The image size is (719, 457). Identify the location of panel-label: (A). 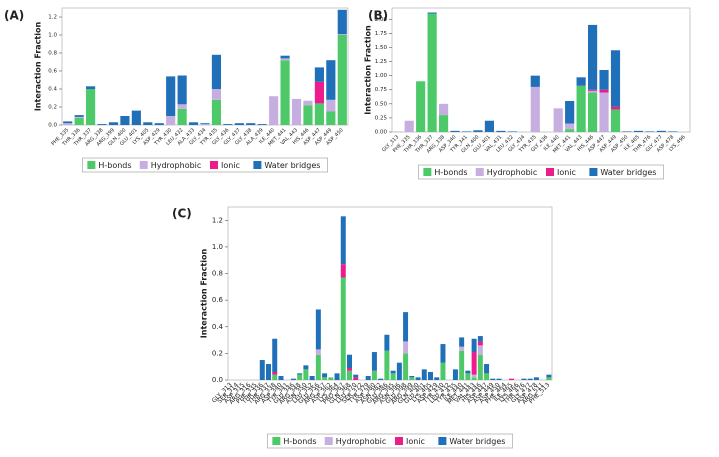
(14, 16).